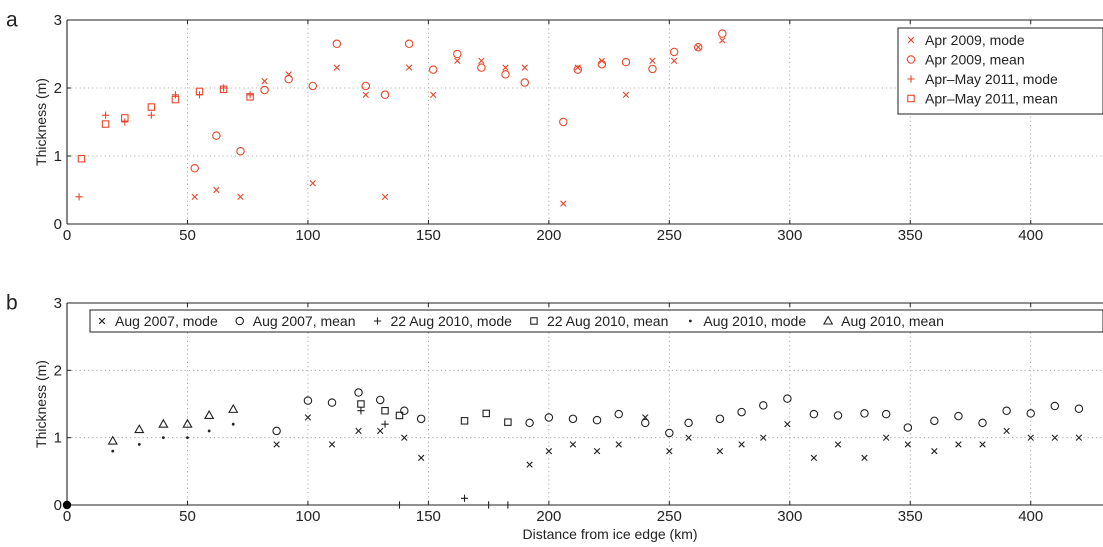 This screenshot has height=547, width=1103. What do you see at coordinates (67, 235) in the screenshot?
I see `x-tick-label: 0` at bounding box center [67, 235].